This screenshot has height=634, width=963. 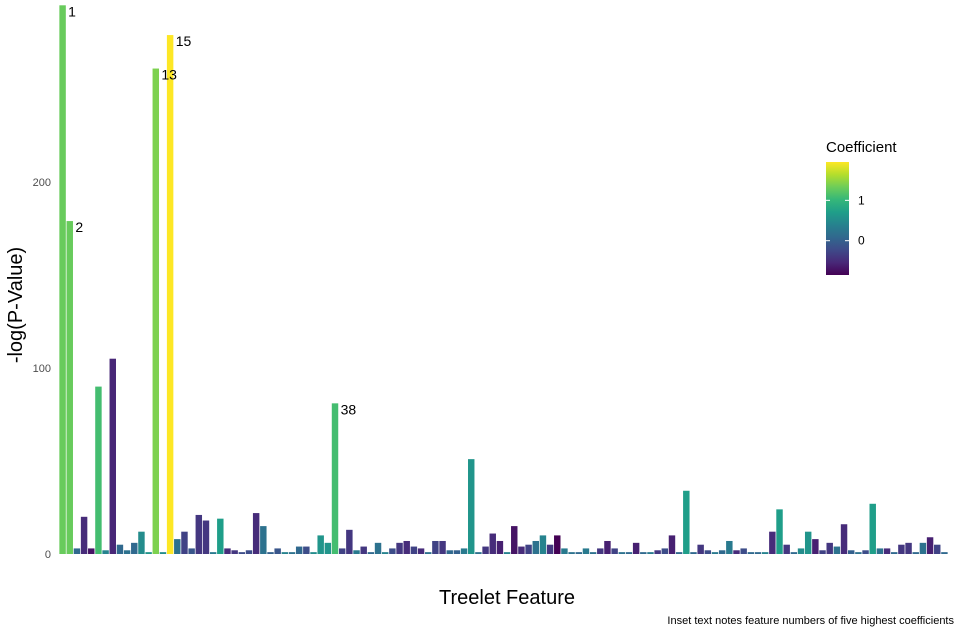 What do you see at coordinates (42, 369) in the screenshot?
I see `y-axis-ticks: 0 100 200` at bounding box center [42, 369].